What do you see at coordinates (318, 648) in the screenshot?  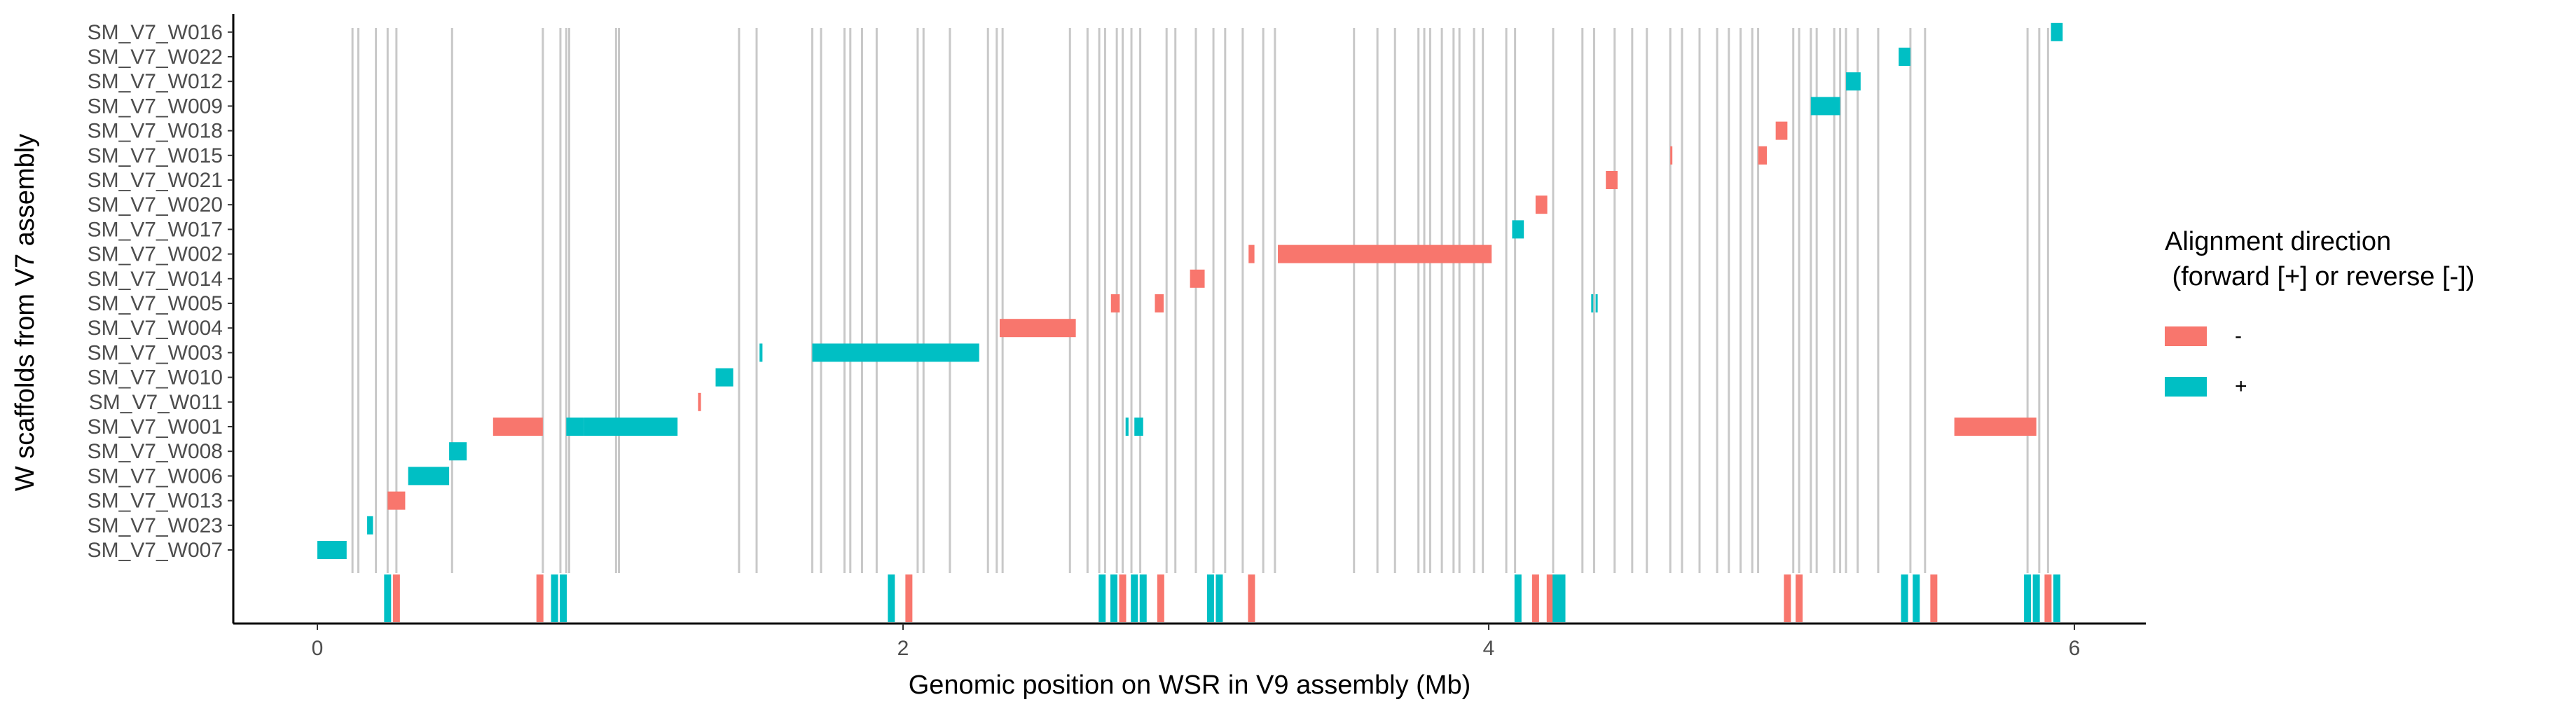 I see `x-tick-label: 0` at bounding box center [318, 648].